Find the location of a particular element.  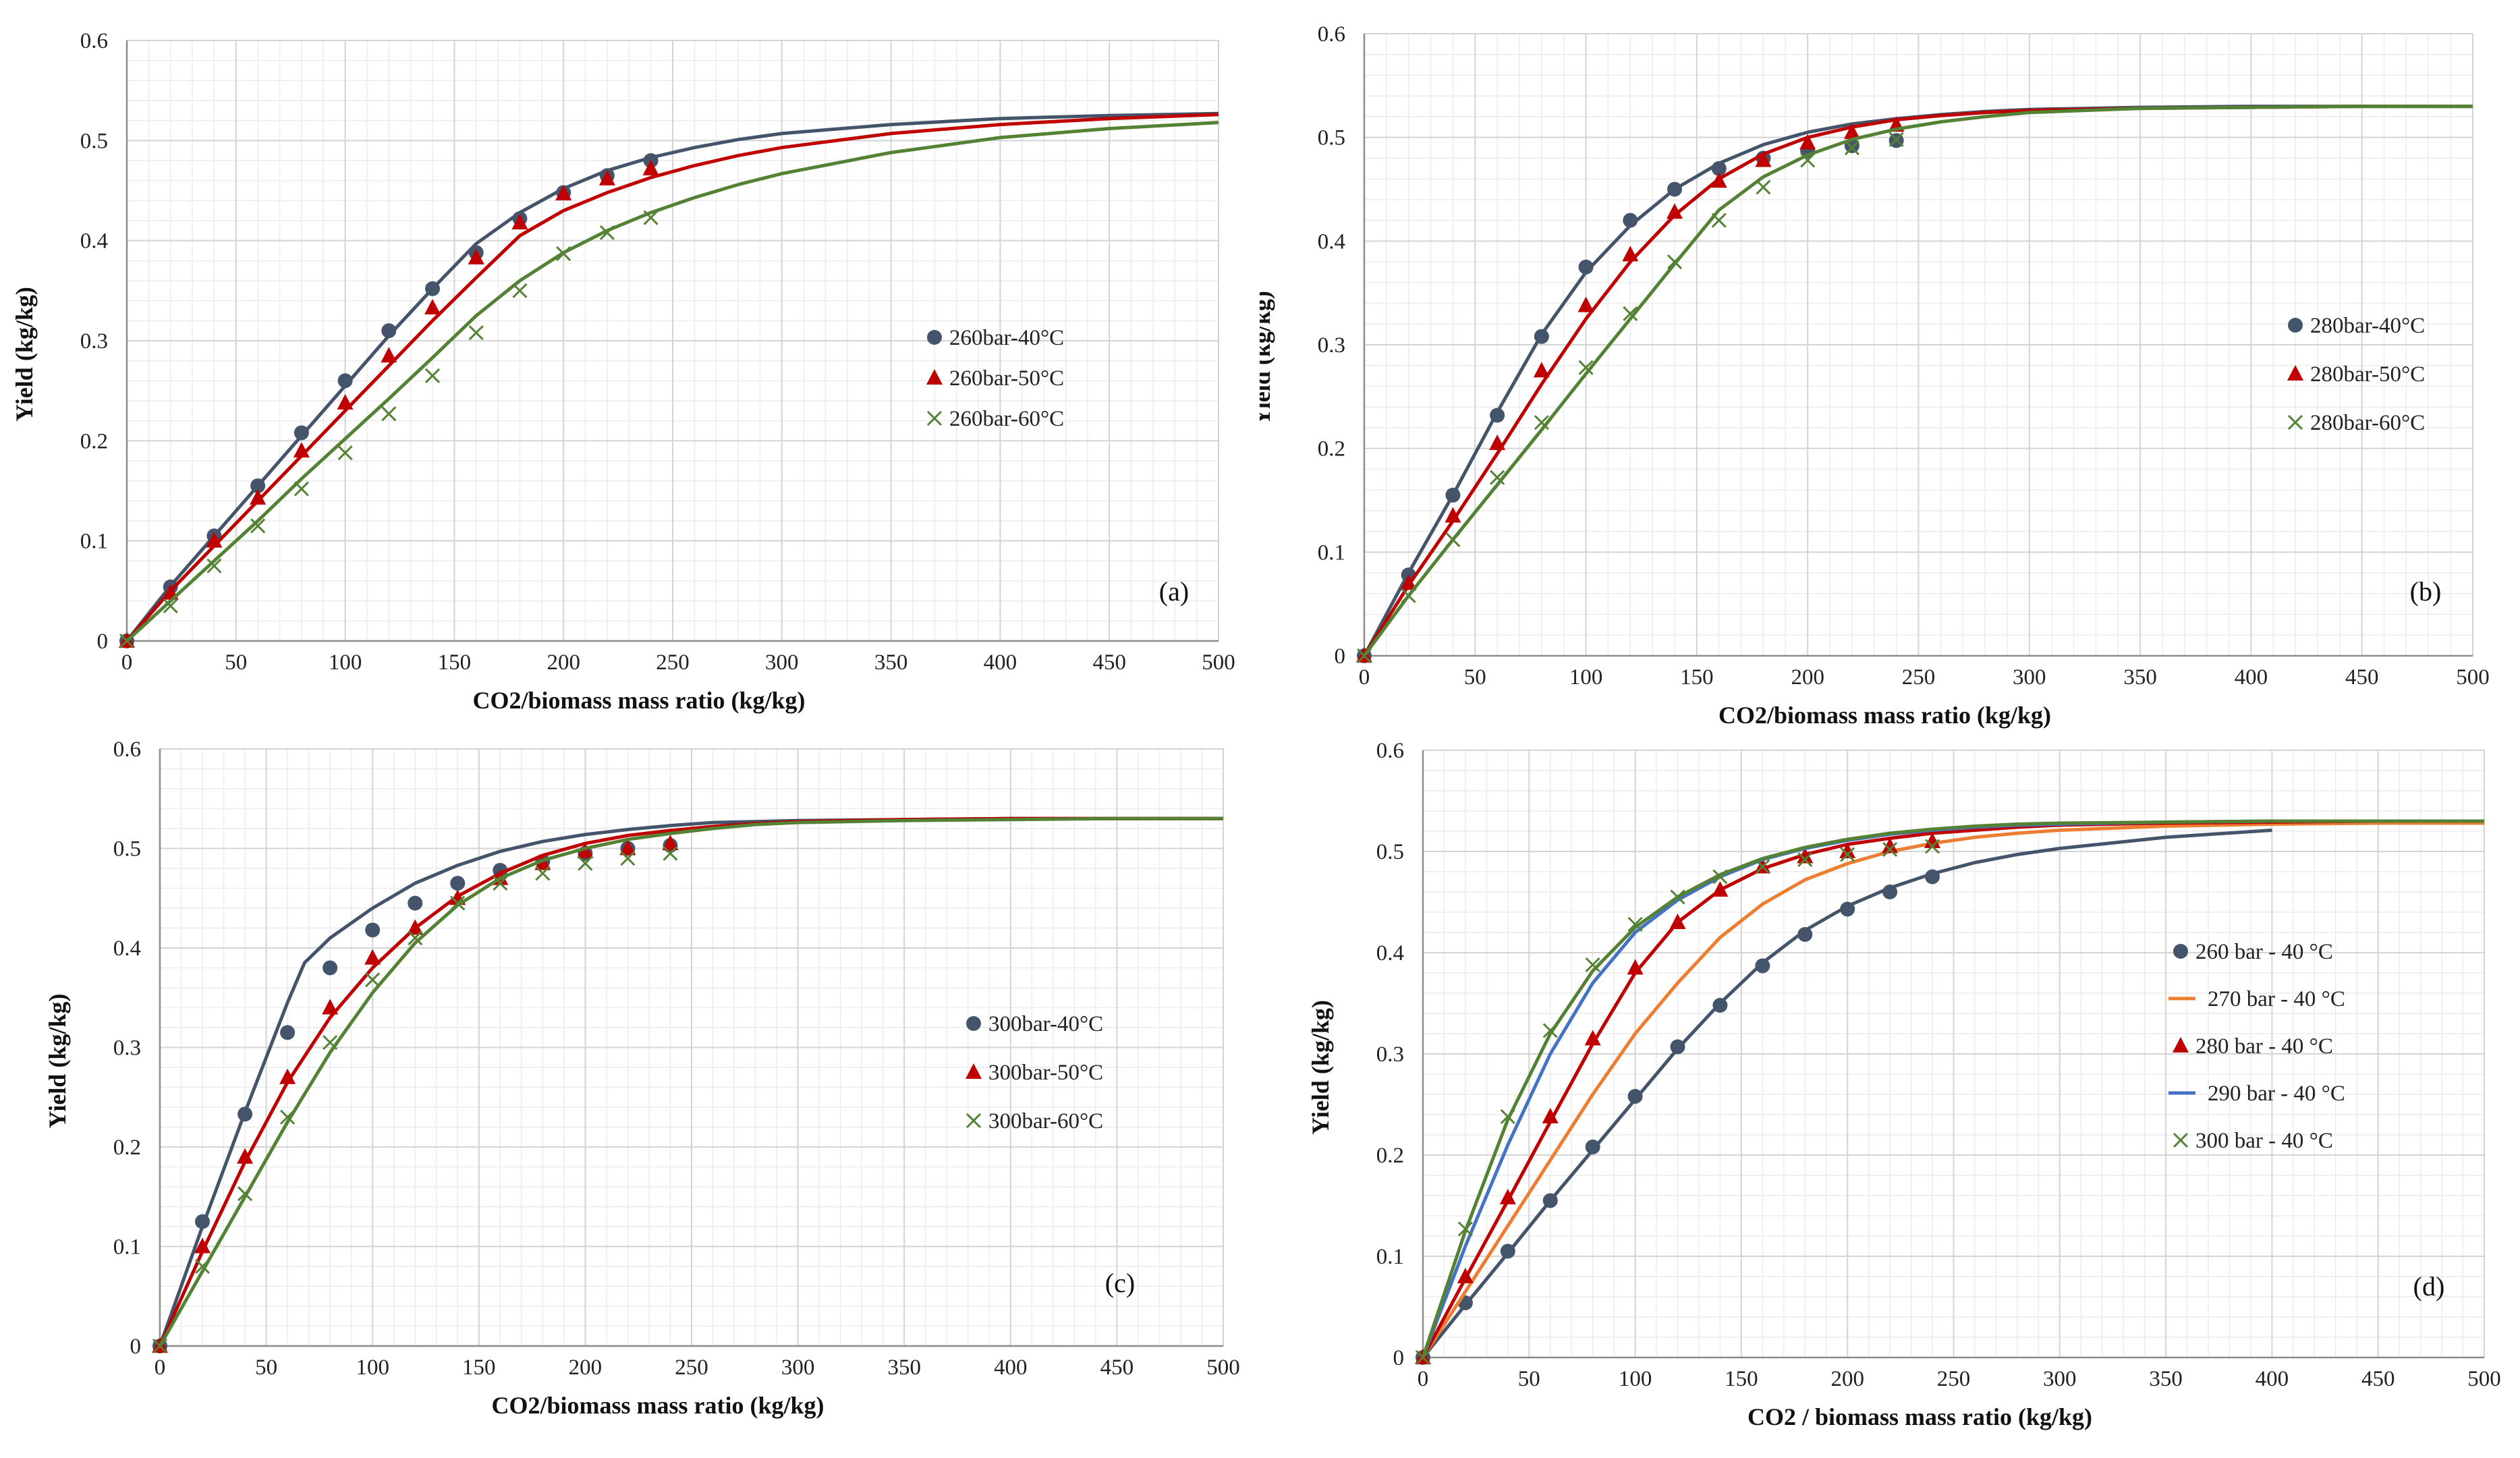

x-axis-title: CO2 / biomass mass ratio (kg/kg) is located at coordinates (1919, 1416).